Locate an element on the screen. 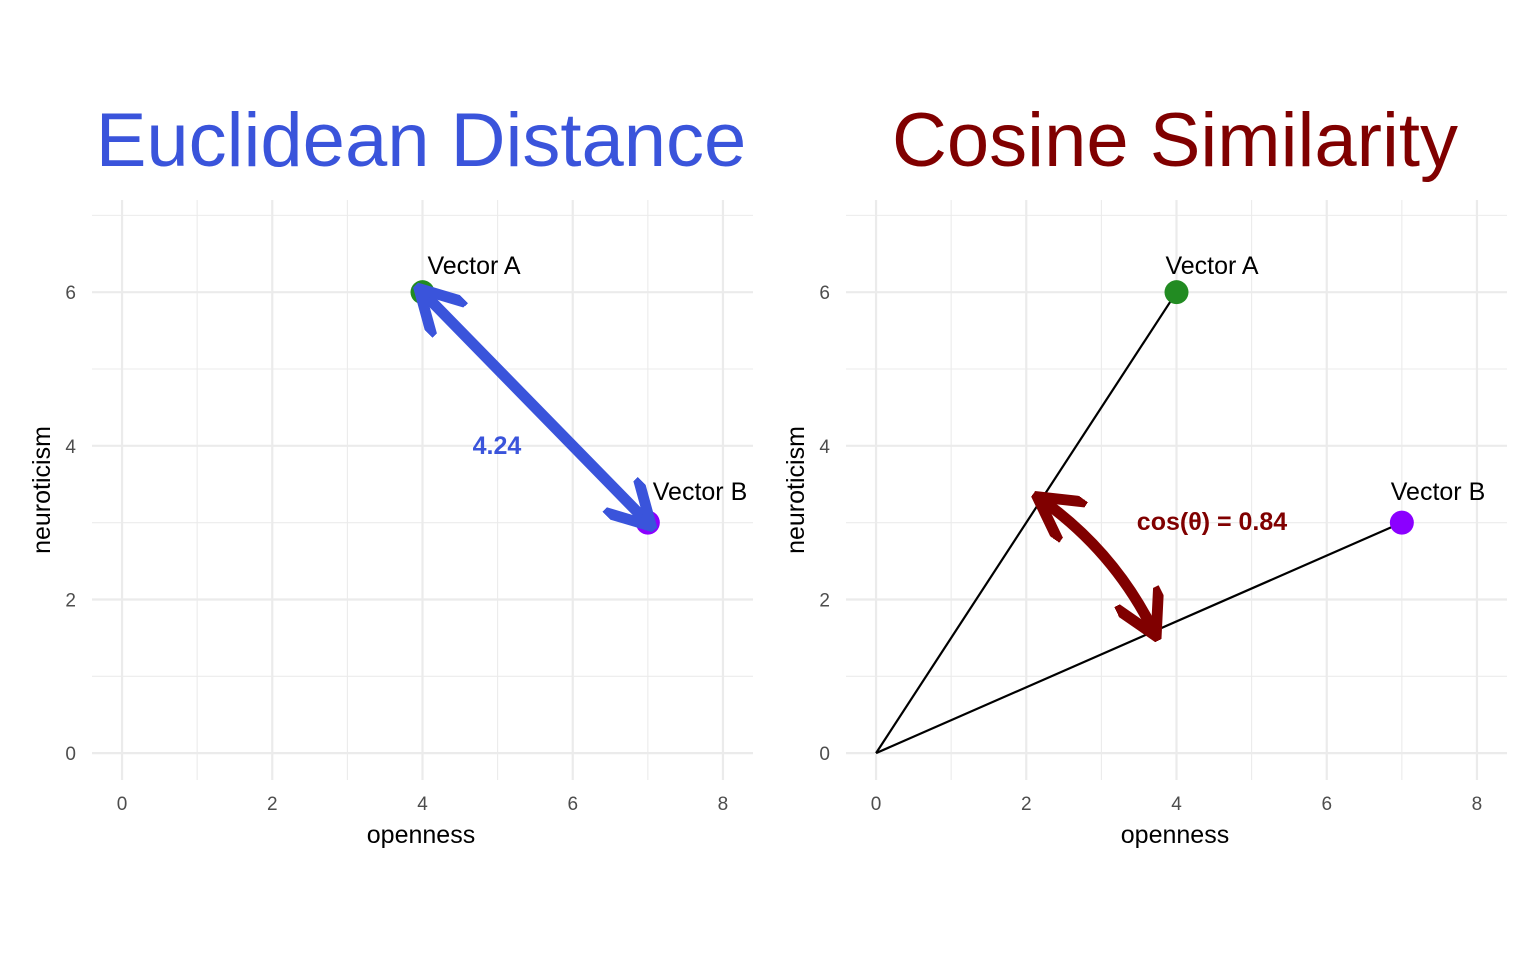 Image resolution: width=1536 pixels, height=960 pixels. euclidean-x-tick-label: 0 is located at coordinates (122, 804).